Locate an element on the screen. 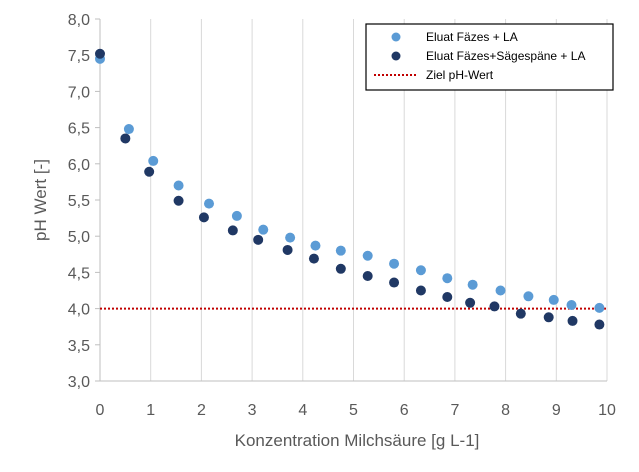 Image resolution: width=639 pixels, height=472 pixels. x-tick-label: 1 is located at coordinates (150, 410).